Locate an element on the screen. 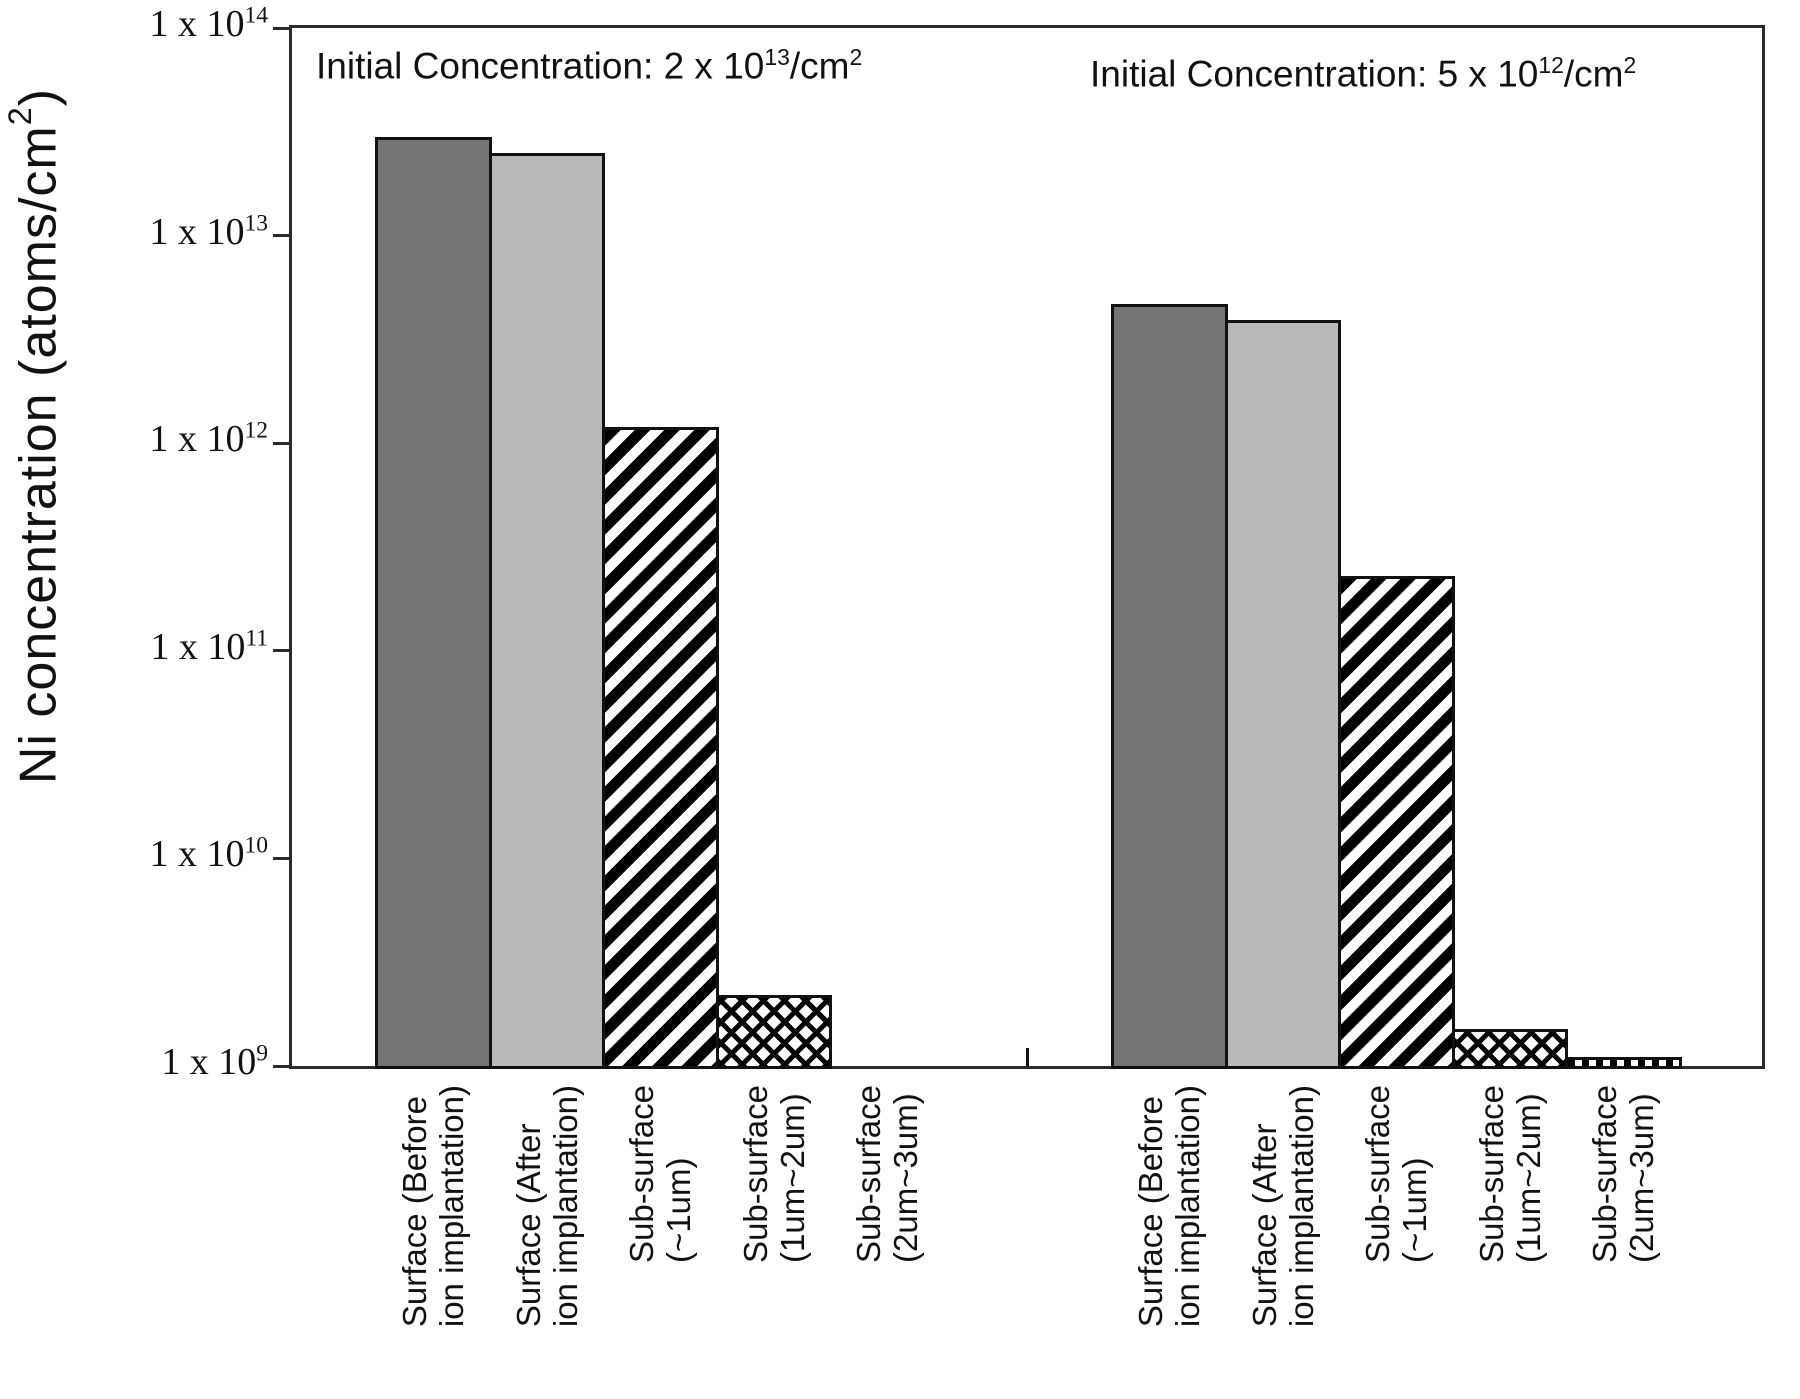 The image size is (1800, 1399). bar-diagonal-hatch-group1 is located at coordinates (660, 747).